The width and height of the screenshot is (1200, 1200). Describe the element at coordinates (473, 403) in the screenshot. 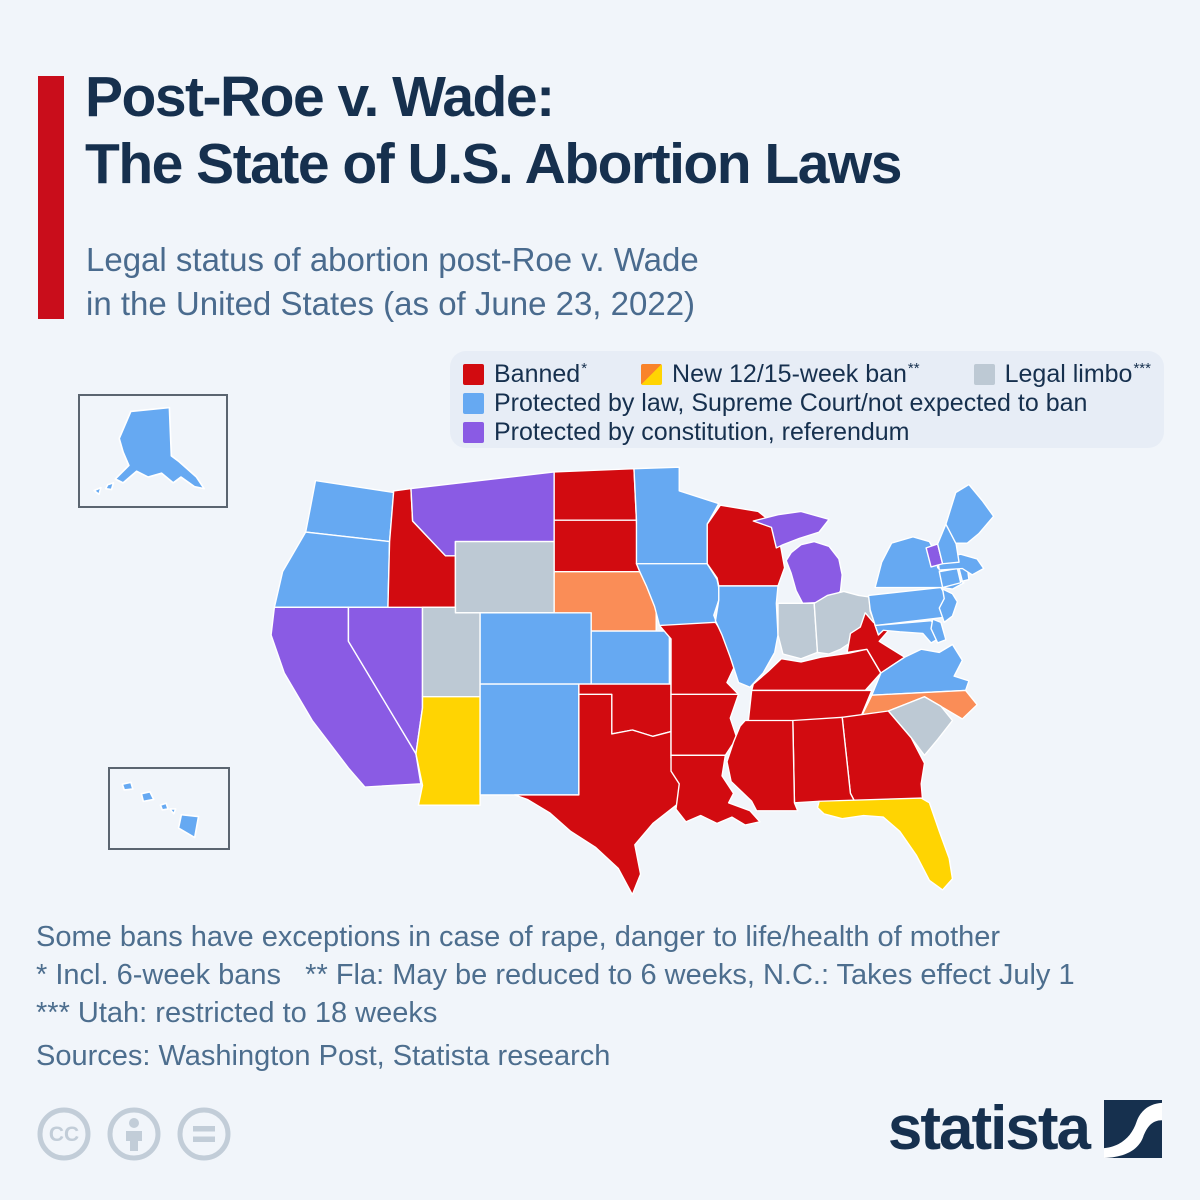

I see `legend-swatch-protected-law` at that location.